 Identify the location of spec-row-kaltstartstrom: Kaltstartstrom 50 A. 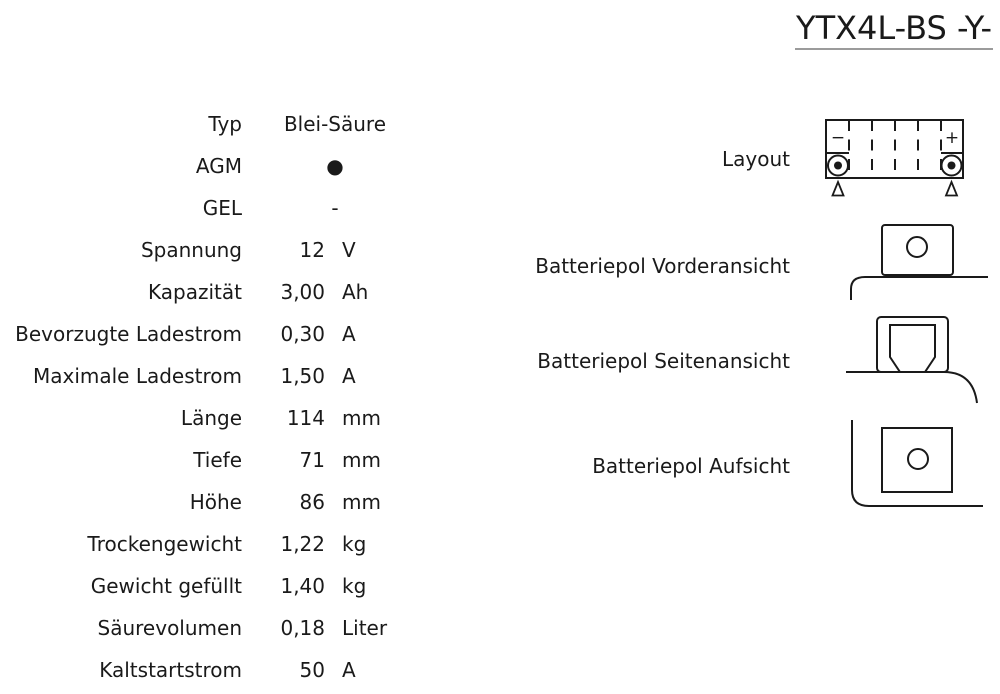
(240, 670).